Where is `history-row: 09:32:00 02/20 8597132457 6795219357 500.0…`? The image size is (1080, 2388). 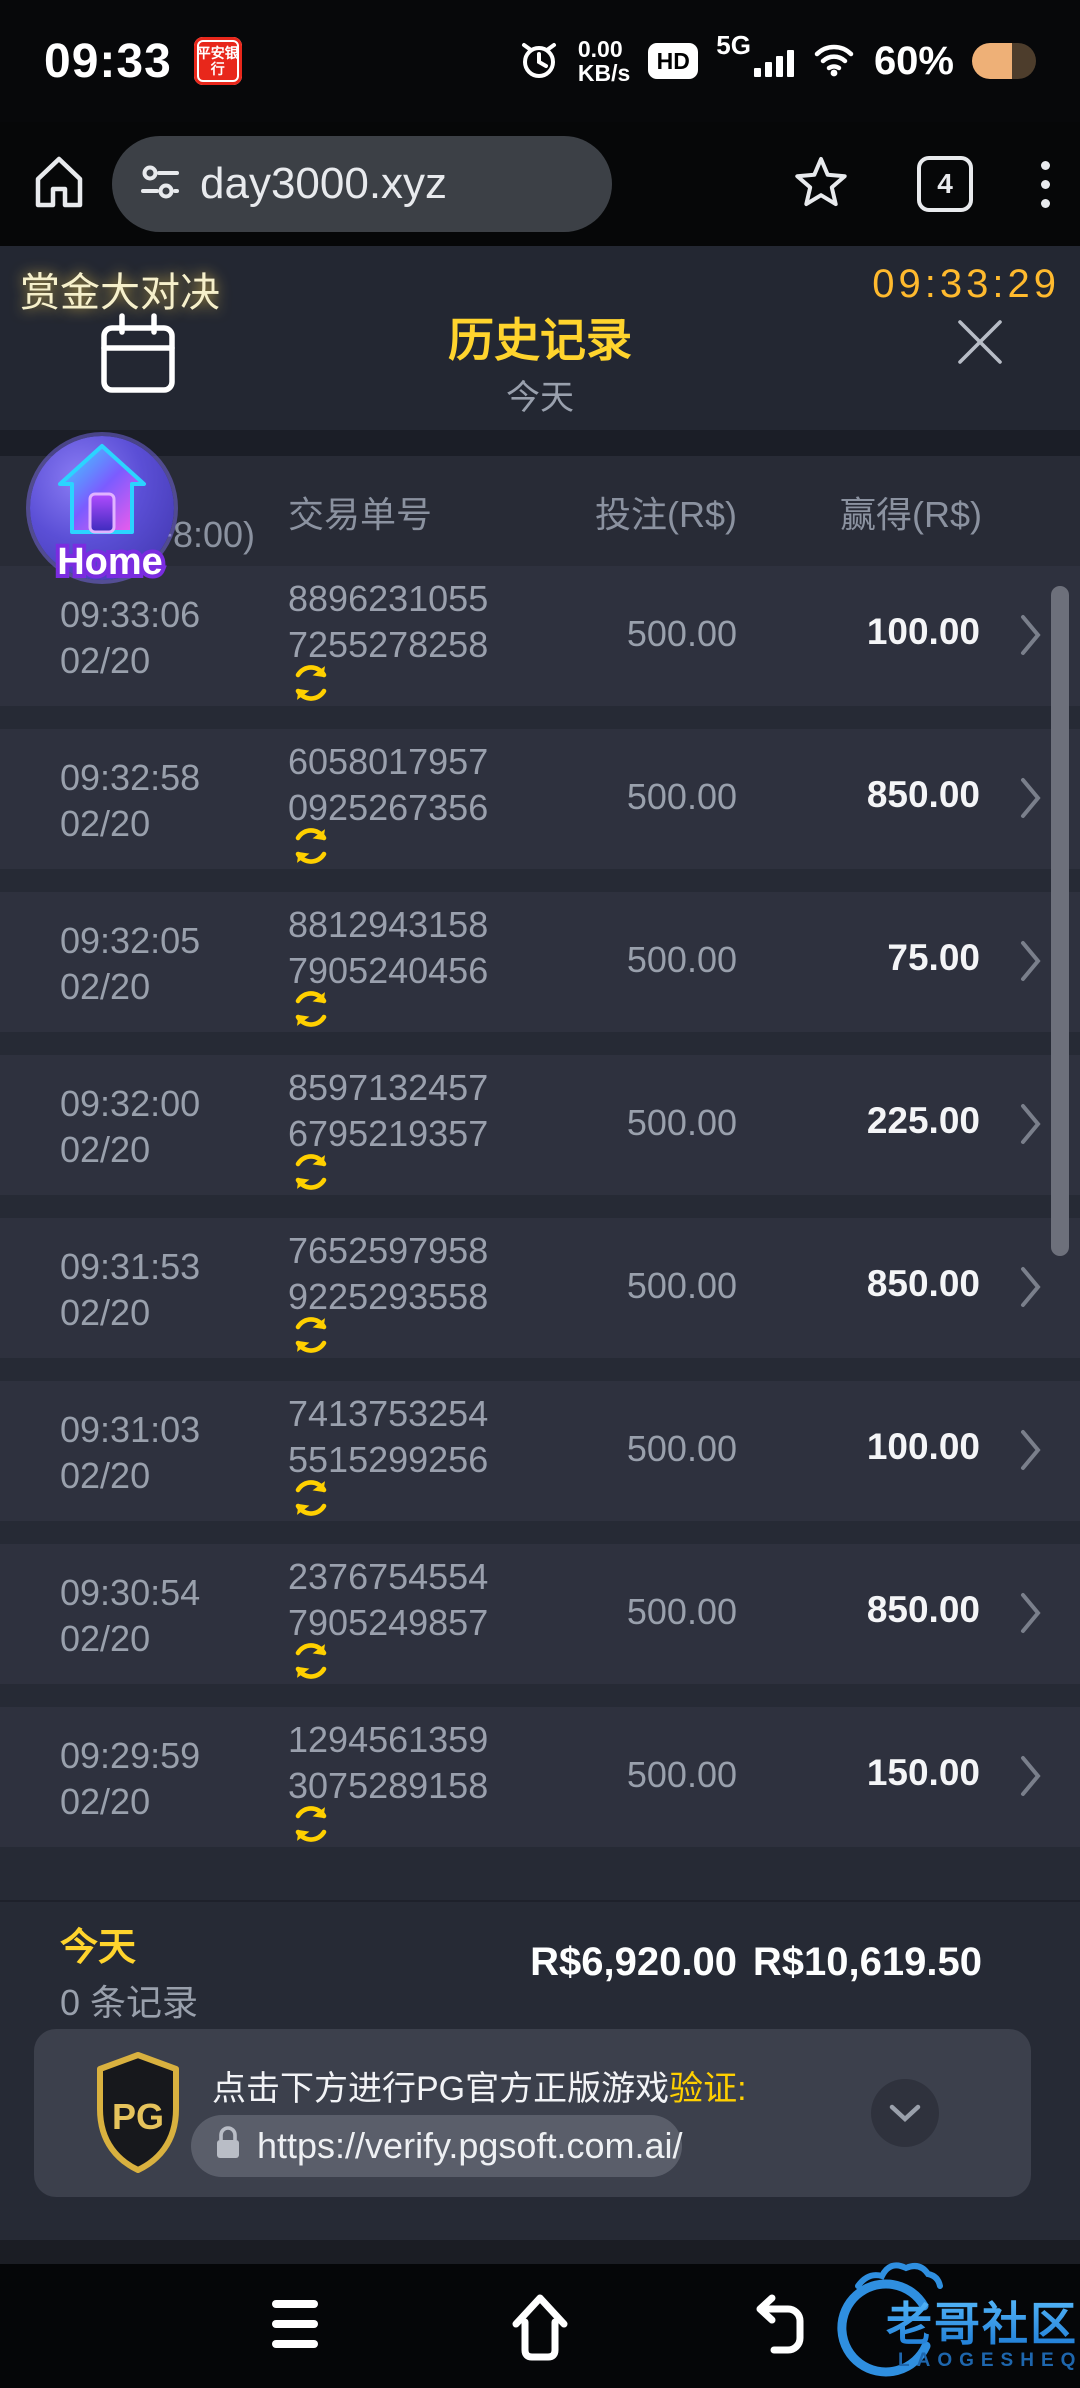
history-row: 09:32:00 02/20 8597132457 6795219357 500.0… is located at coordinates (540, 1125).